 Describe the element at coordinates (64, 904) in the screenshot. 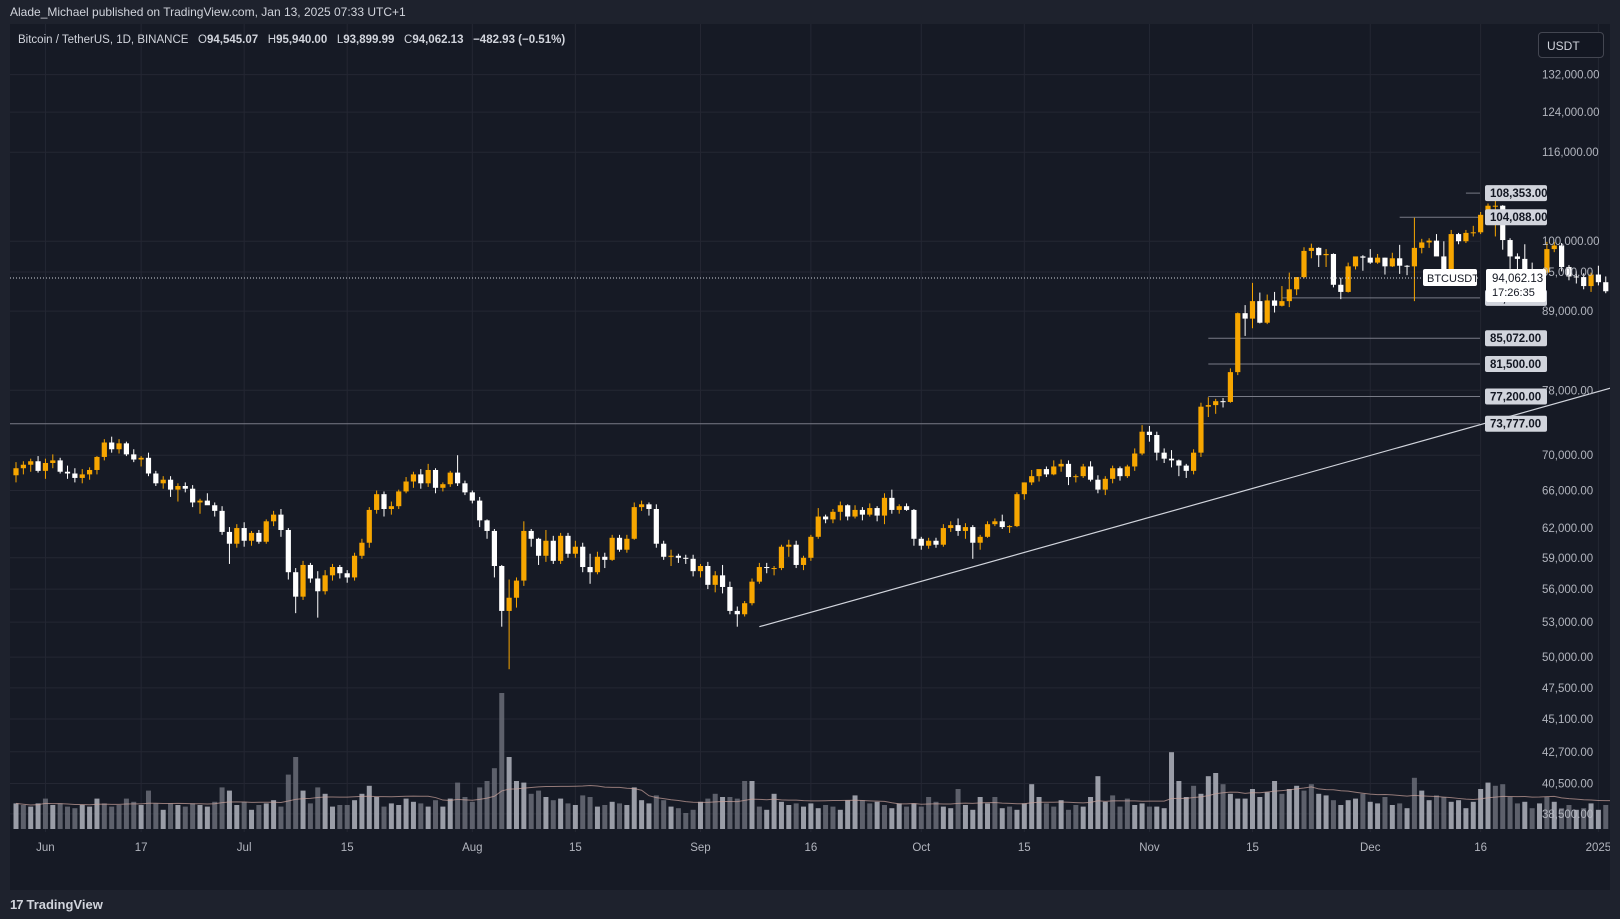

I see `brand-name: TradingView` at that location.